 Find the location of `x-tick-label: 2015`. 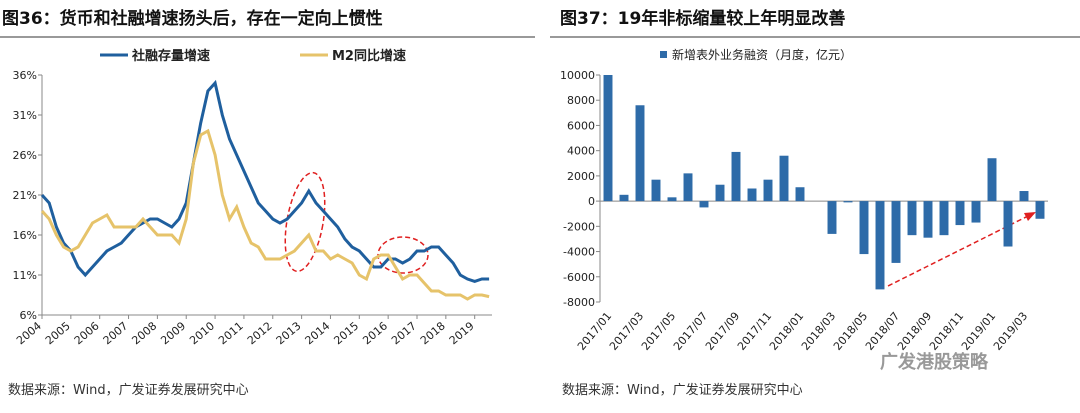

x-tick-label: 2015 is located at coordinates (346, 333).